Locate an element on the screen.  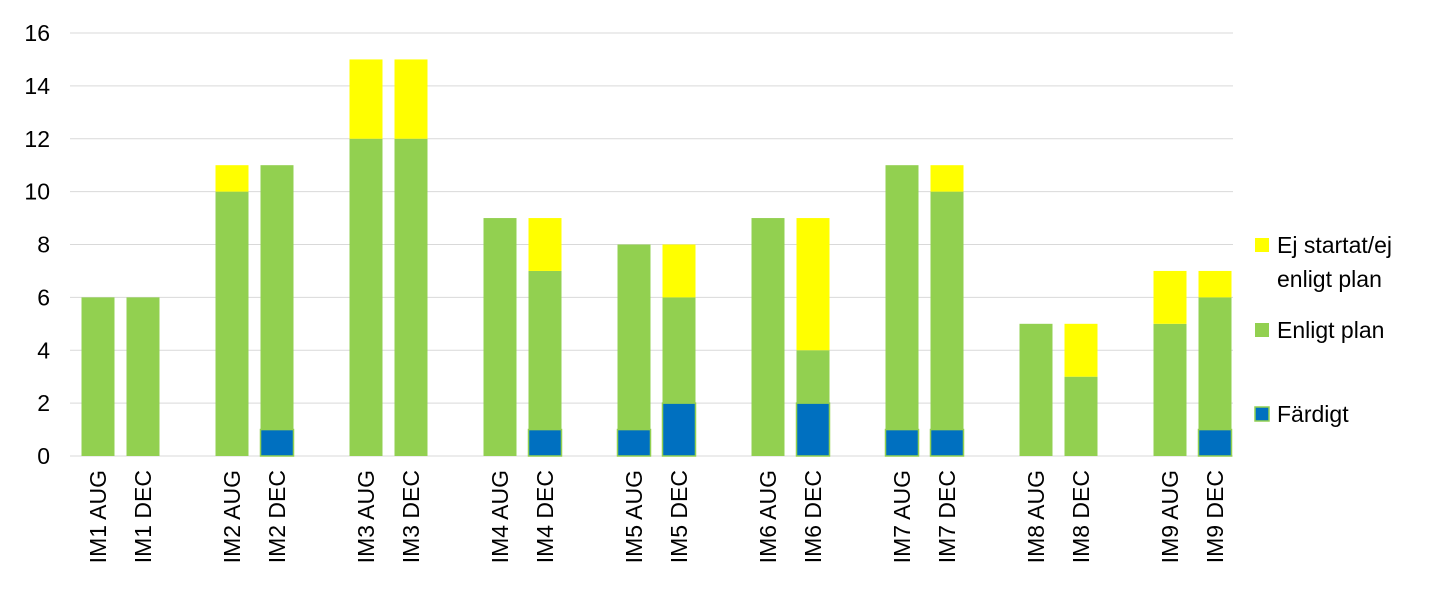
y-tick-label: 12 is located at coordinates (37, 139).